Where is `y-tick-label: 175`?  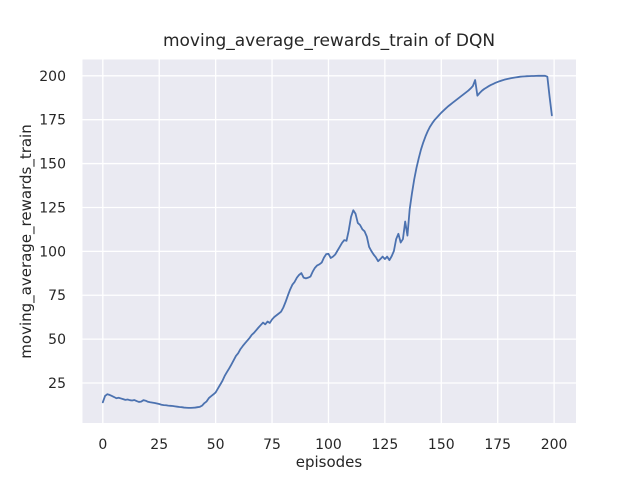 y-tick-label: 175 is located at coordinates (52, 121).